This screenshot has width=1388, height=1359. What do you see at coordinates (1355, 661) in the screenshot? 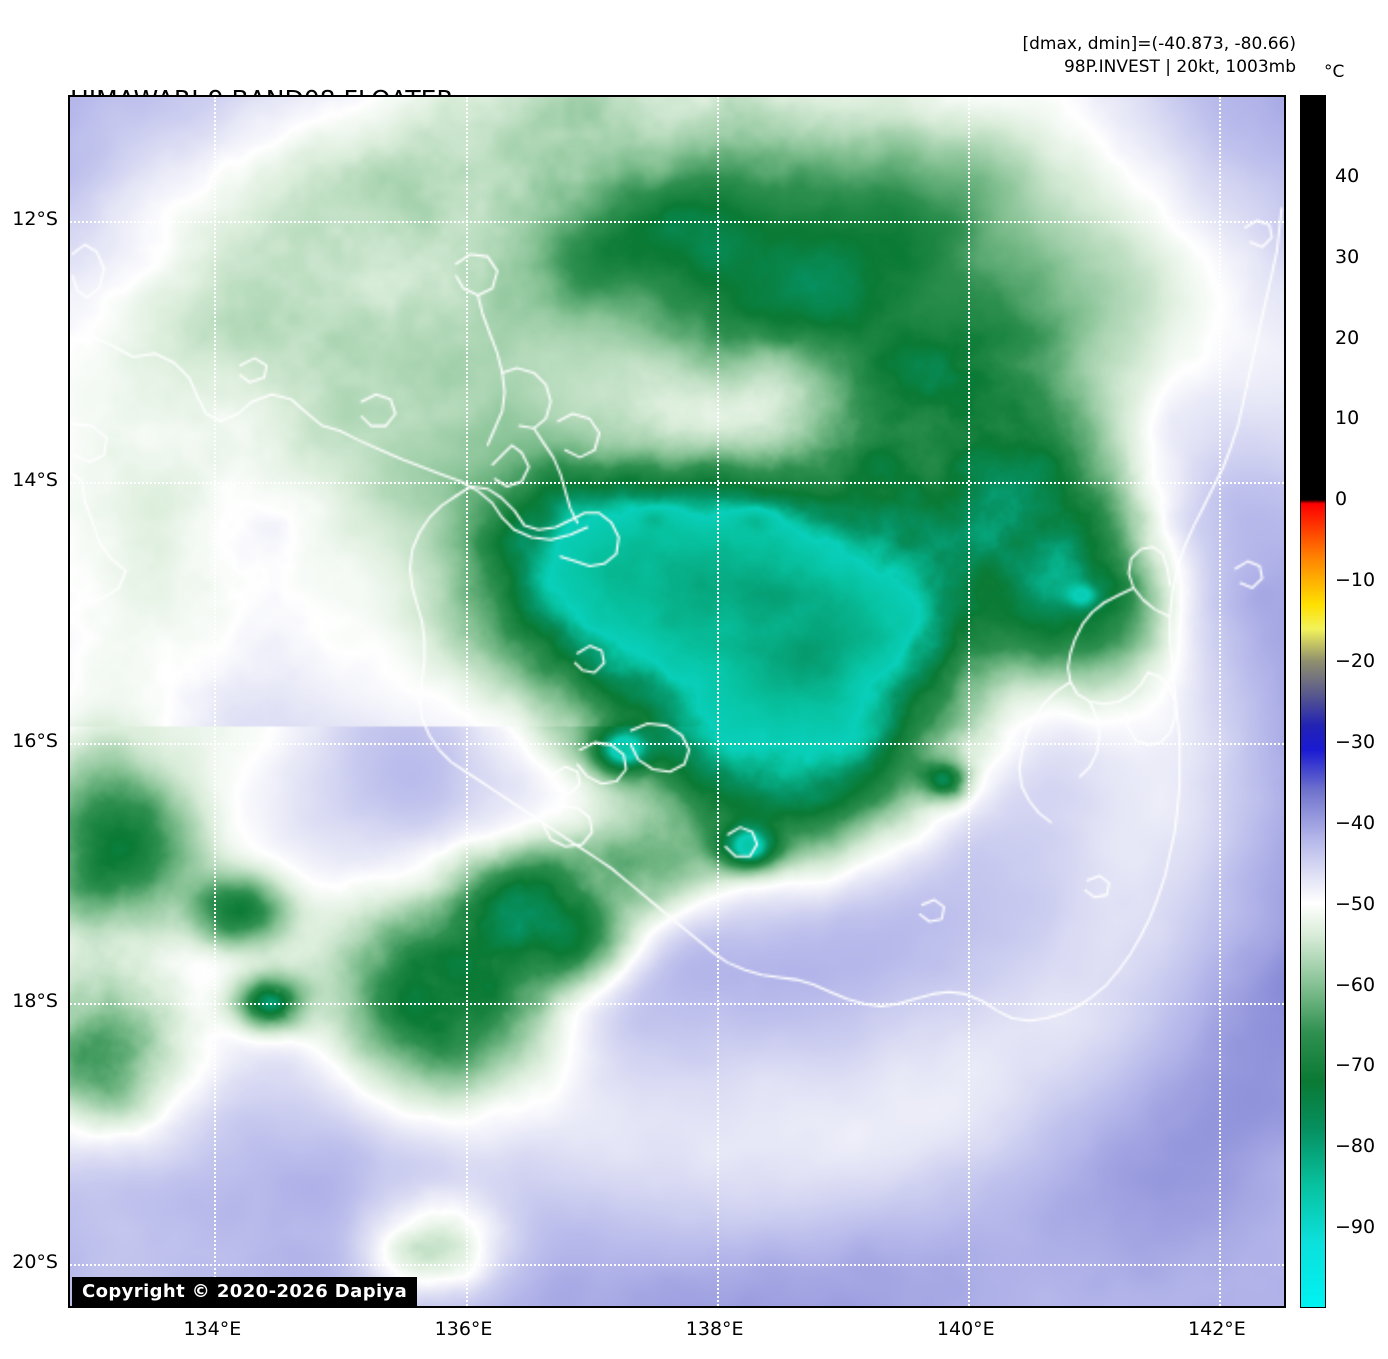
I see `colorbar-tick-label: −20` at bounding box center [1355, 661].